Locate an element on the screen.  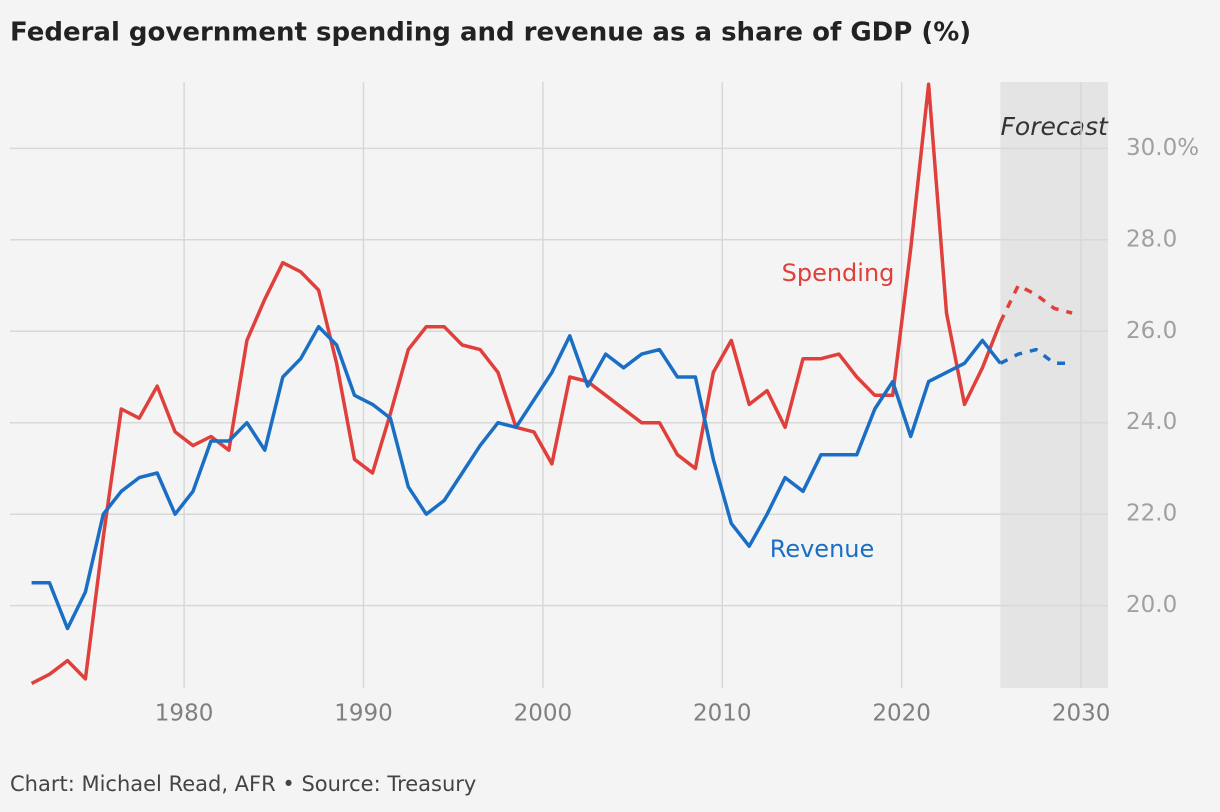
series-label: Spending is located at coordinates (838, 273).